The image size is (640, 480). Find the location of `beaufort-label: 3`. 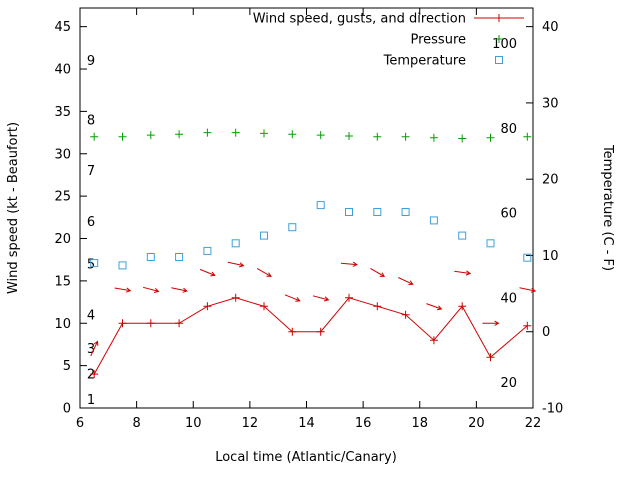

beaufort-label: 3 is located at coordinates (91, 349).